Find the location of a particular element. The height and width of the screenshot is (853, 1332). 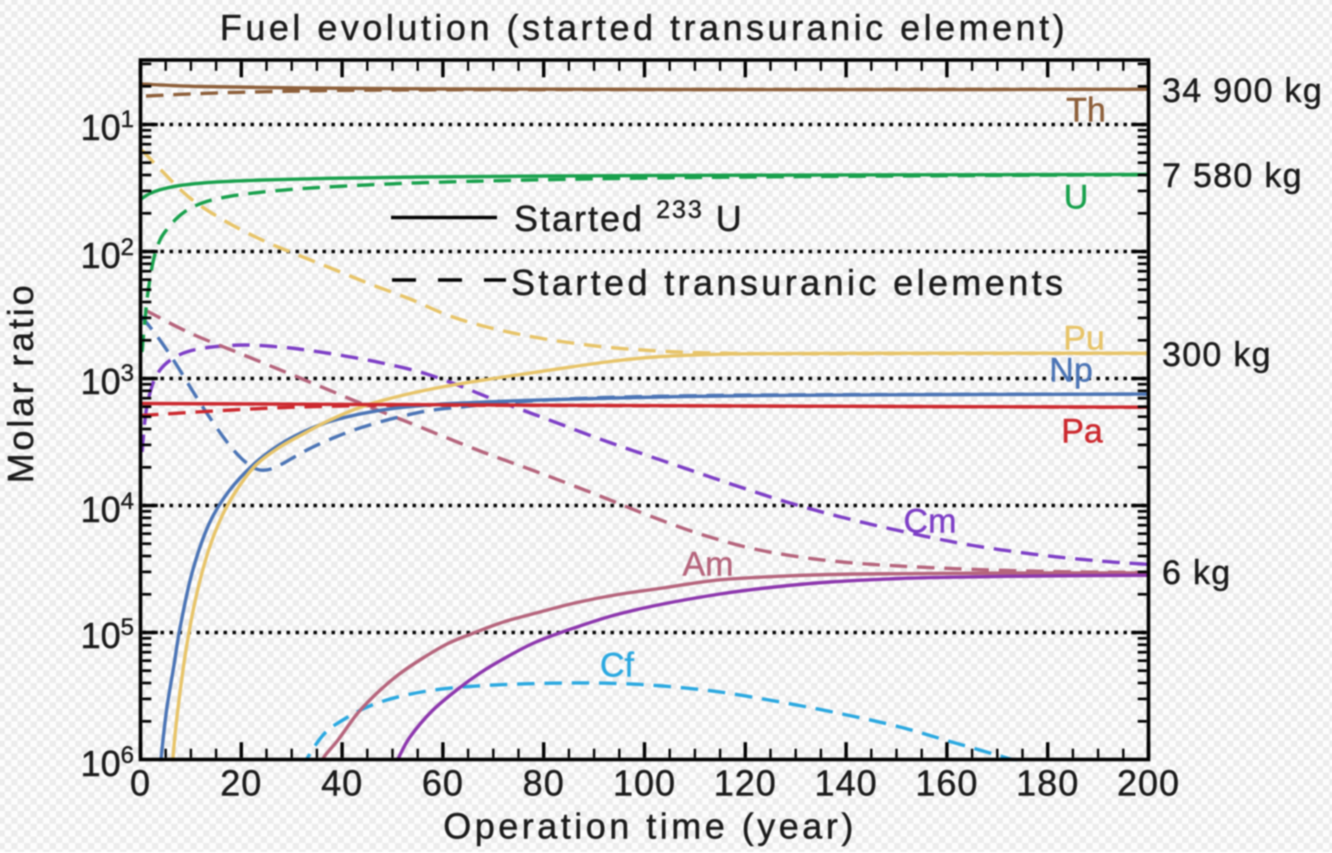

svg-text: 180 is located at coordinates (1047, 783).